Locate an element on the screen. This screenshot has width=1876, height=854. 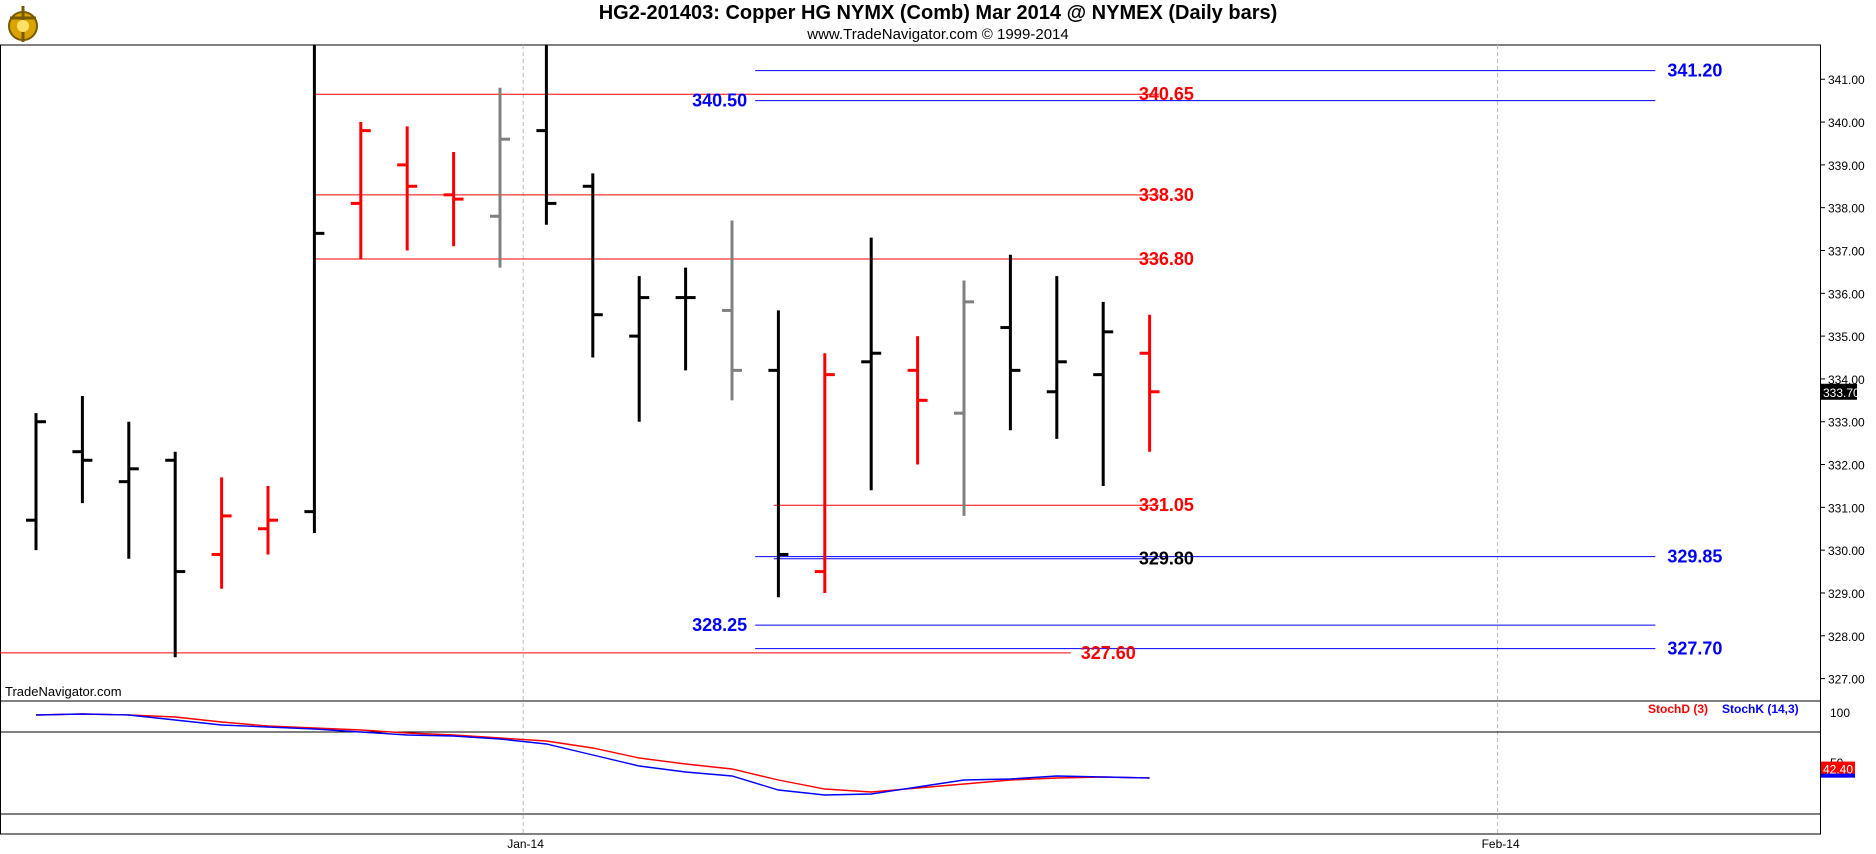
level-label: 331.05 is located at coordinates (1166, 505).